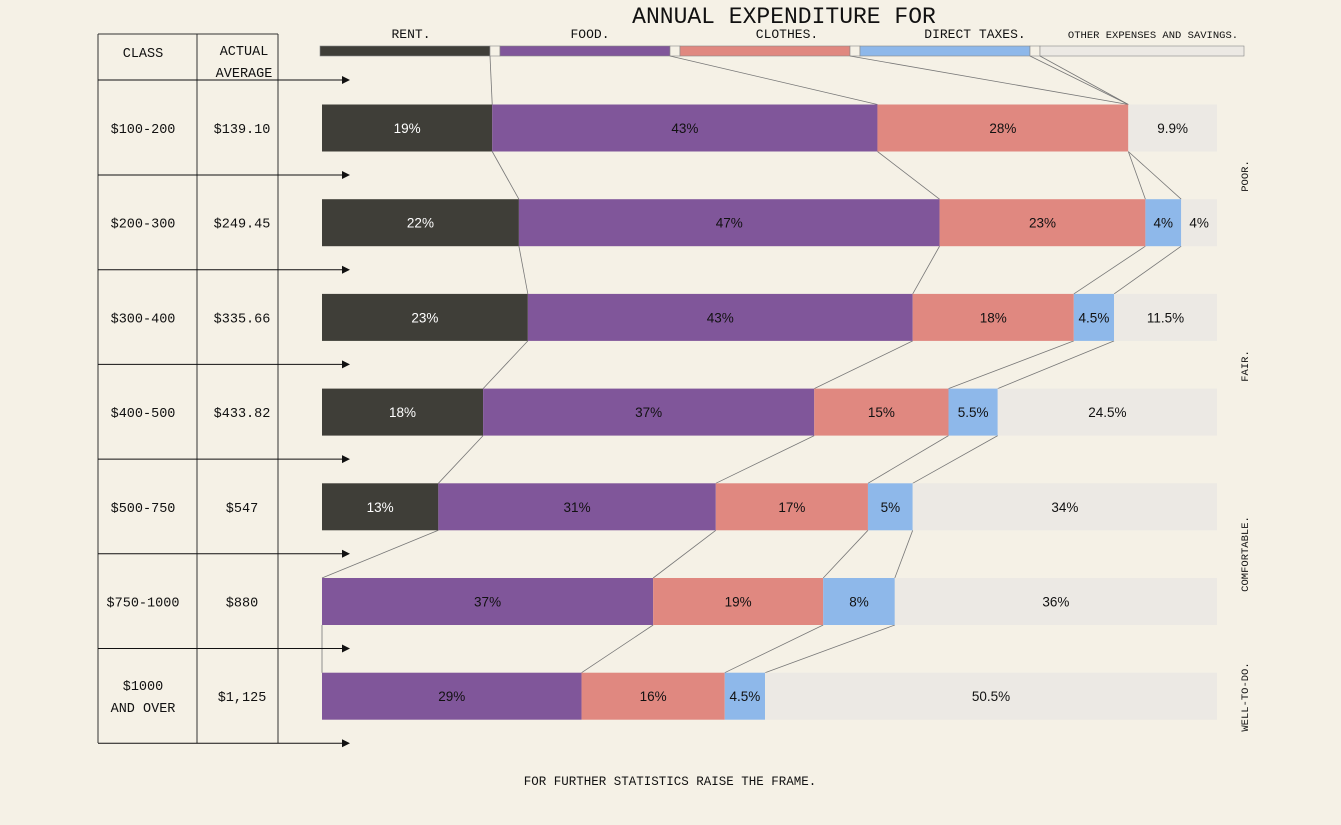 This screenshot has width=1341, height=825. Describe the element at coordinates (143, 509) in the screenshot. I see `class-cell: $500-750` at that location.